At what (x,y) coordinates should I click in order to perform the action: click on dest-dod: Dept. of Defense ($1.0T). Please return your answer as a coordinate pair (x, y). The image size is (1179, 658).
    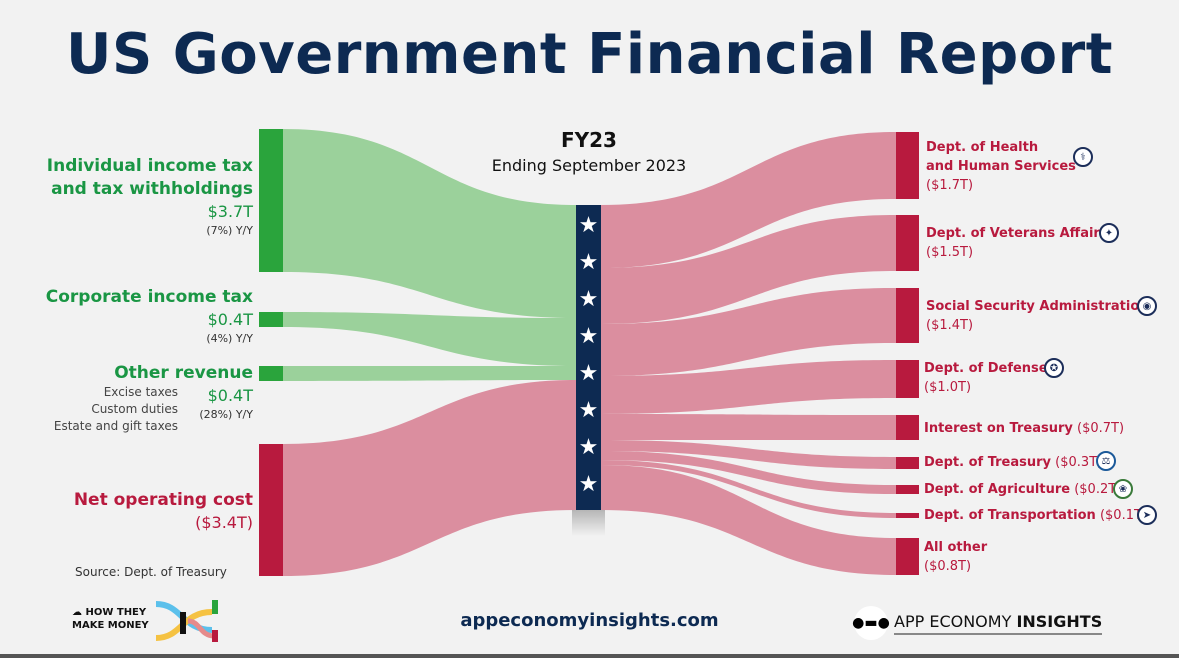
    Looking at the image, I should click on (986, 378).